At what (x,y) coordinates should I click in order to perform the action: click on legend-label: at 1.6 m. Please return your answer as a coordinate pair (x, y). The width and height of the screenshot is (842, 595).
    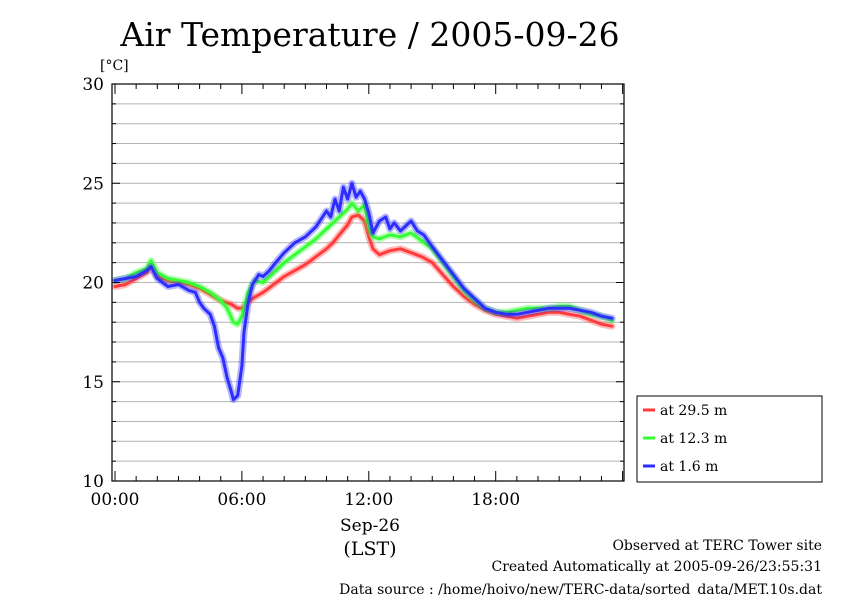
    Looking at the image, I should click on (689, 467).